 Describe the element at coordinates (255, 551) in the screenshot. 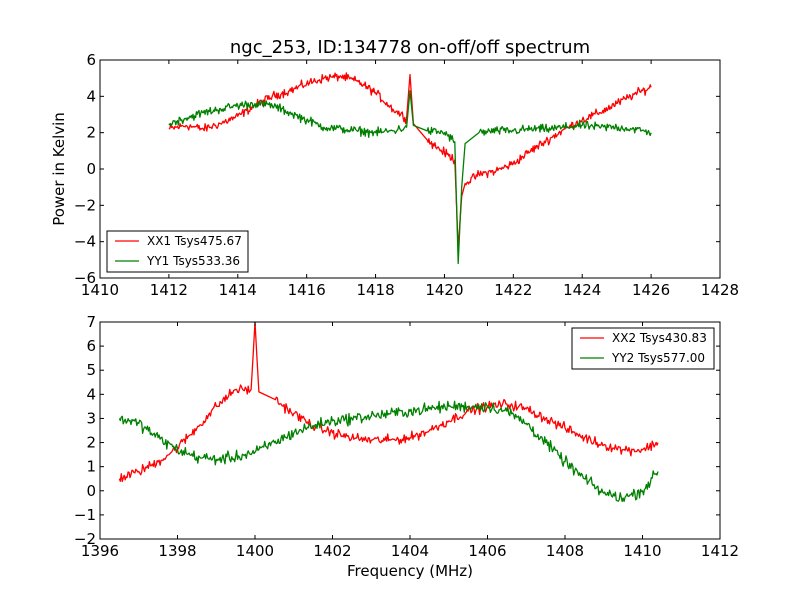

I see `x-tick-label: 1400` at that location.